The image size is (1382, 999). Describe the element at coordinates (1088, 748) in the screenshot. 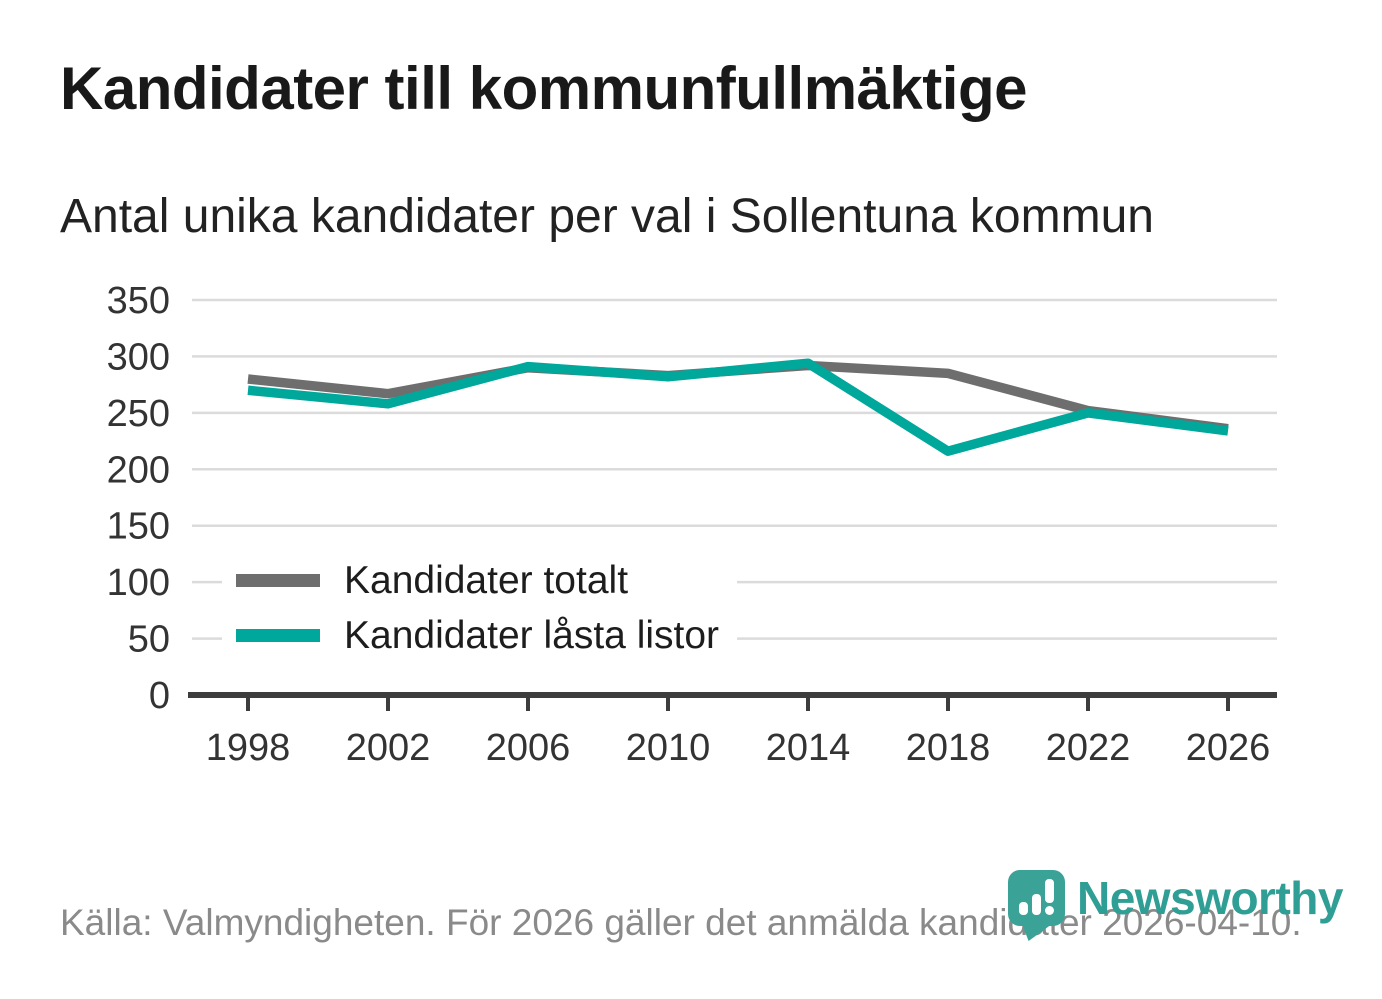

I see `x-tick-label: 2022` at that location.